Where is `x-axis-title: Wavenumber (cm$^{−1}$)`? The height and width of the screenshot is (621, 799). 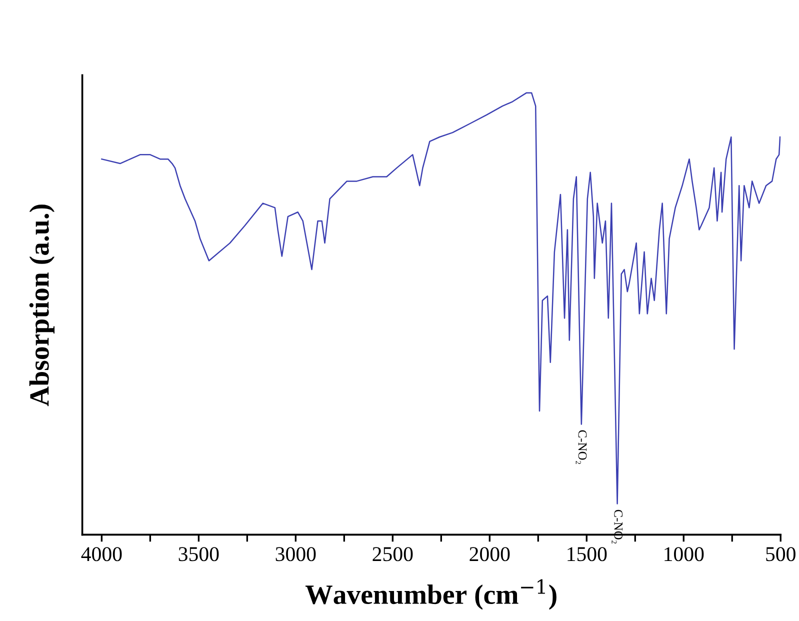 x-axis-title: Wavenumber (cm$^{−1}$) is located at coordinates (430, 594).